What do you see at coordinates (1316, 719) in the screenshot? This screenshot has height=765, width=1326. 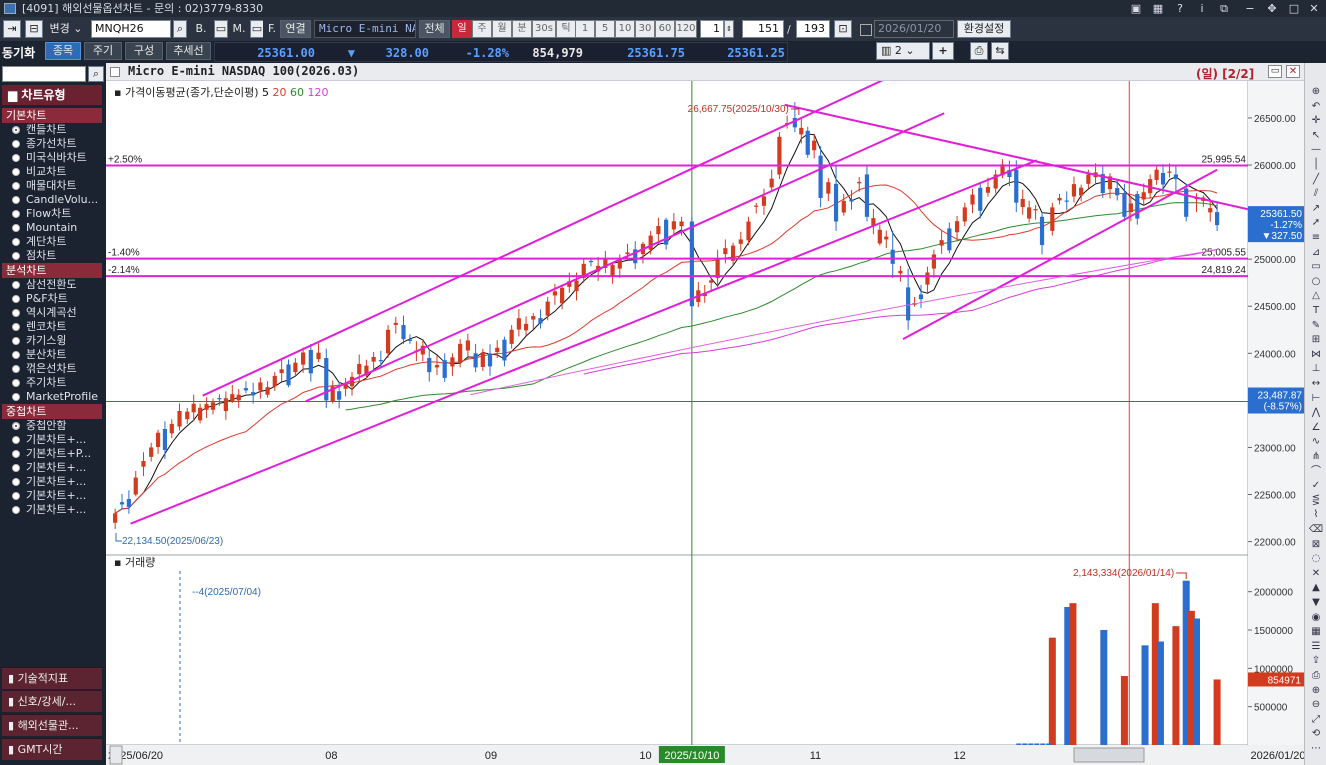 I see `fit-icon: ⤢` at bounding box center [1316, 719].